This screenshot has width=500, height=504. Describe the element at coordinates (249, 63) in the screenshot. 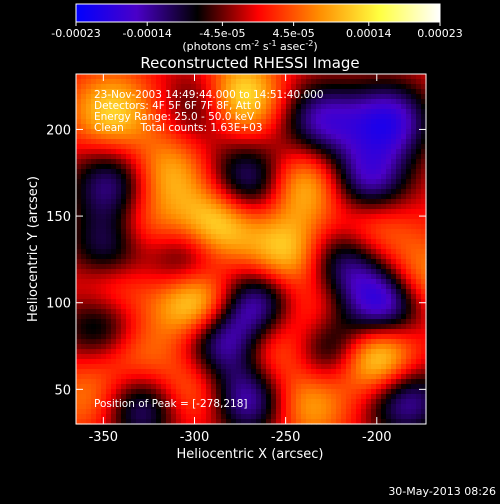

I see `chart-title: Reconstructed RHESSI Image` at that location.